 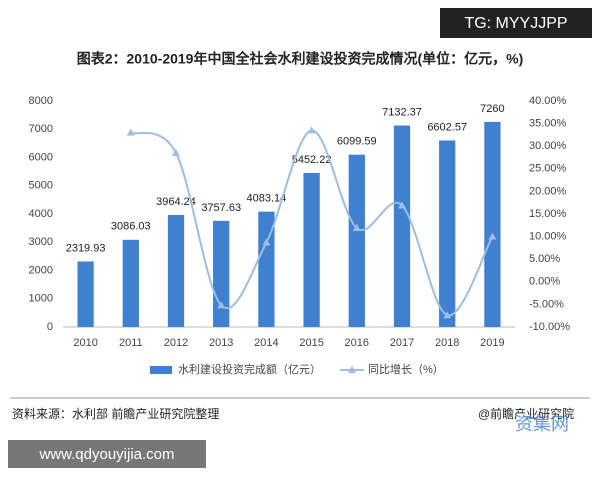 I want to click on value-label: 6099.59, so click(x=357, y=142).